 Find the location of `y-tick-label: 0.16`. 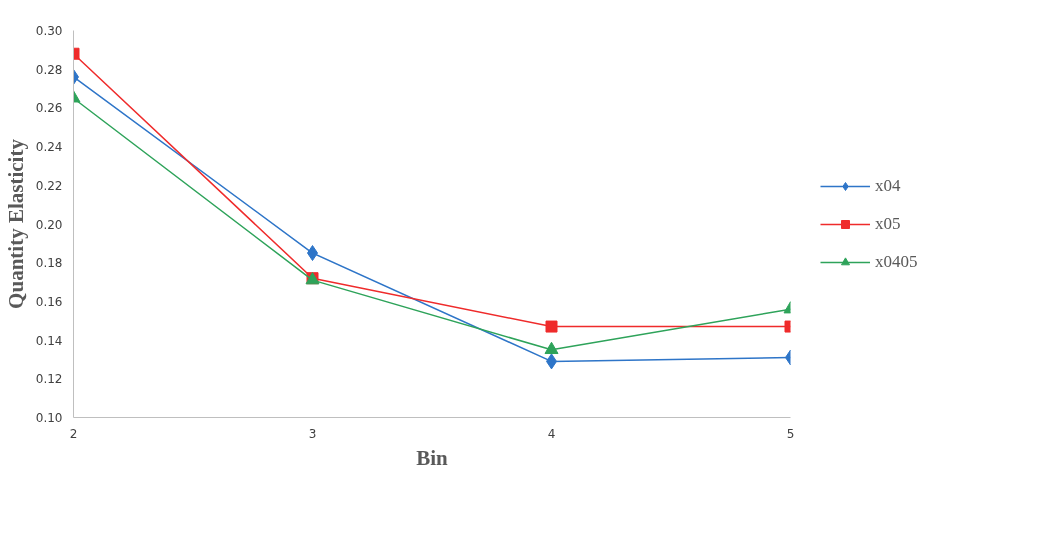

y-tick-label: 0.16 is located at coordinates (49, 301).